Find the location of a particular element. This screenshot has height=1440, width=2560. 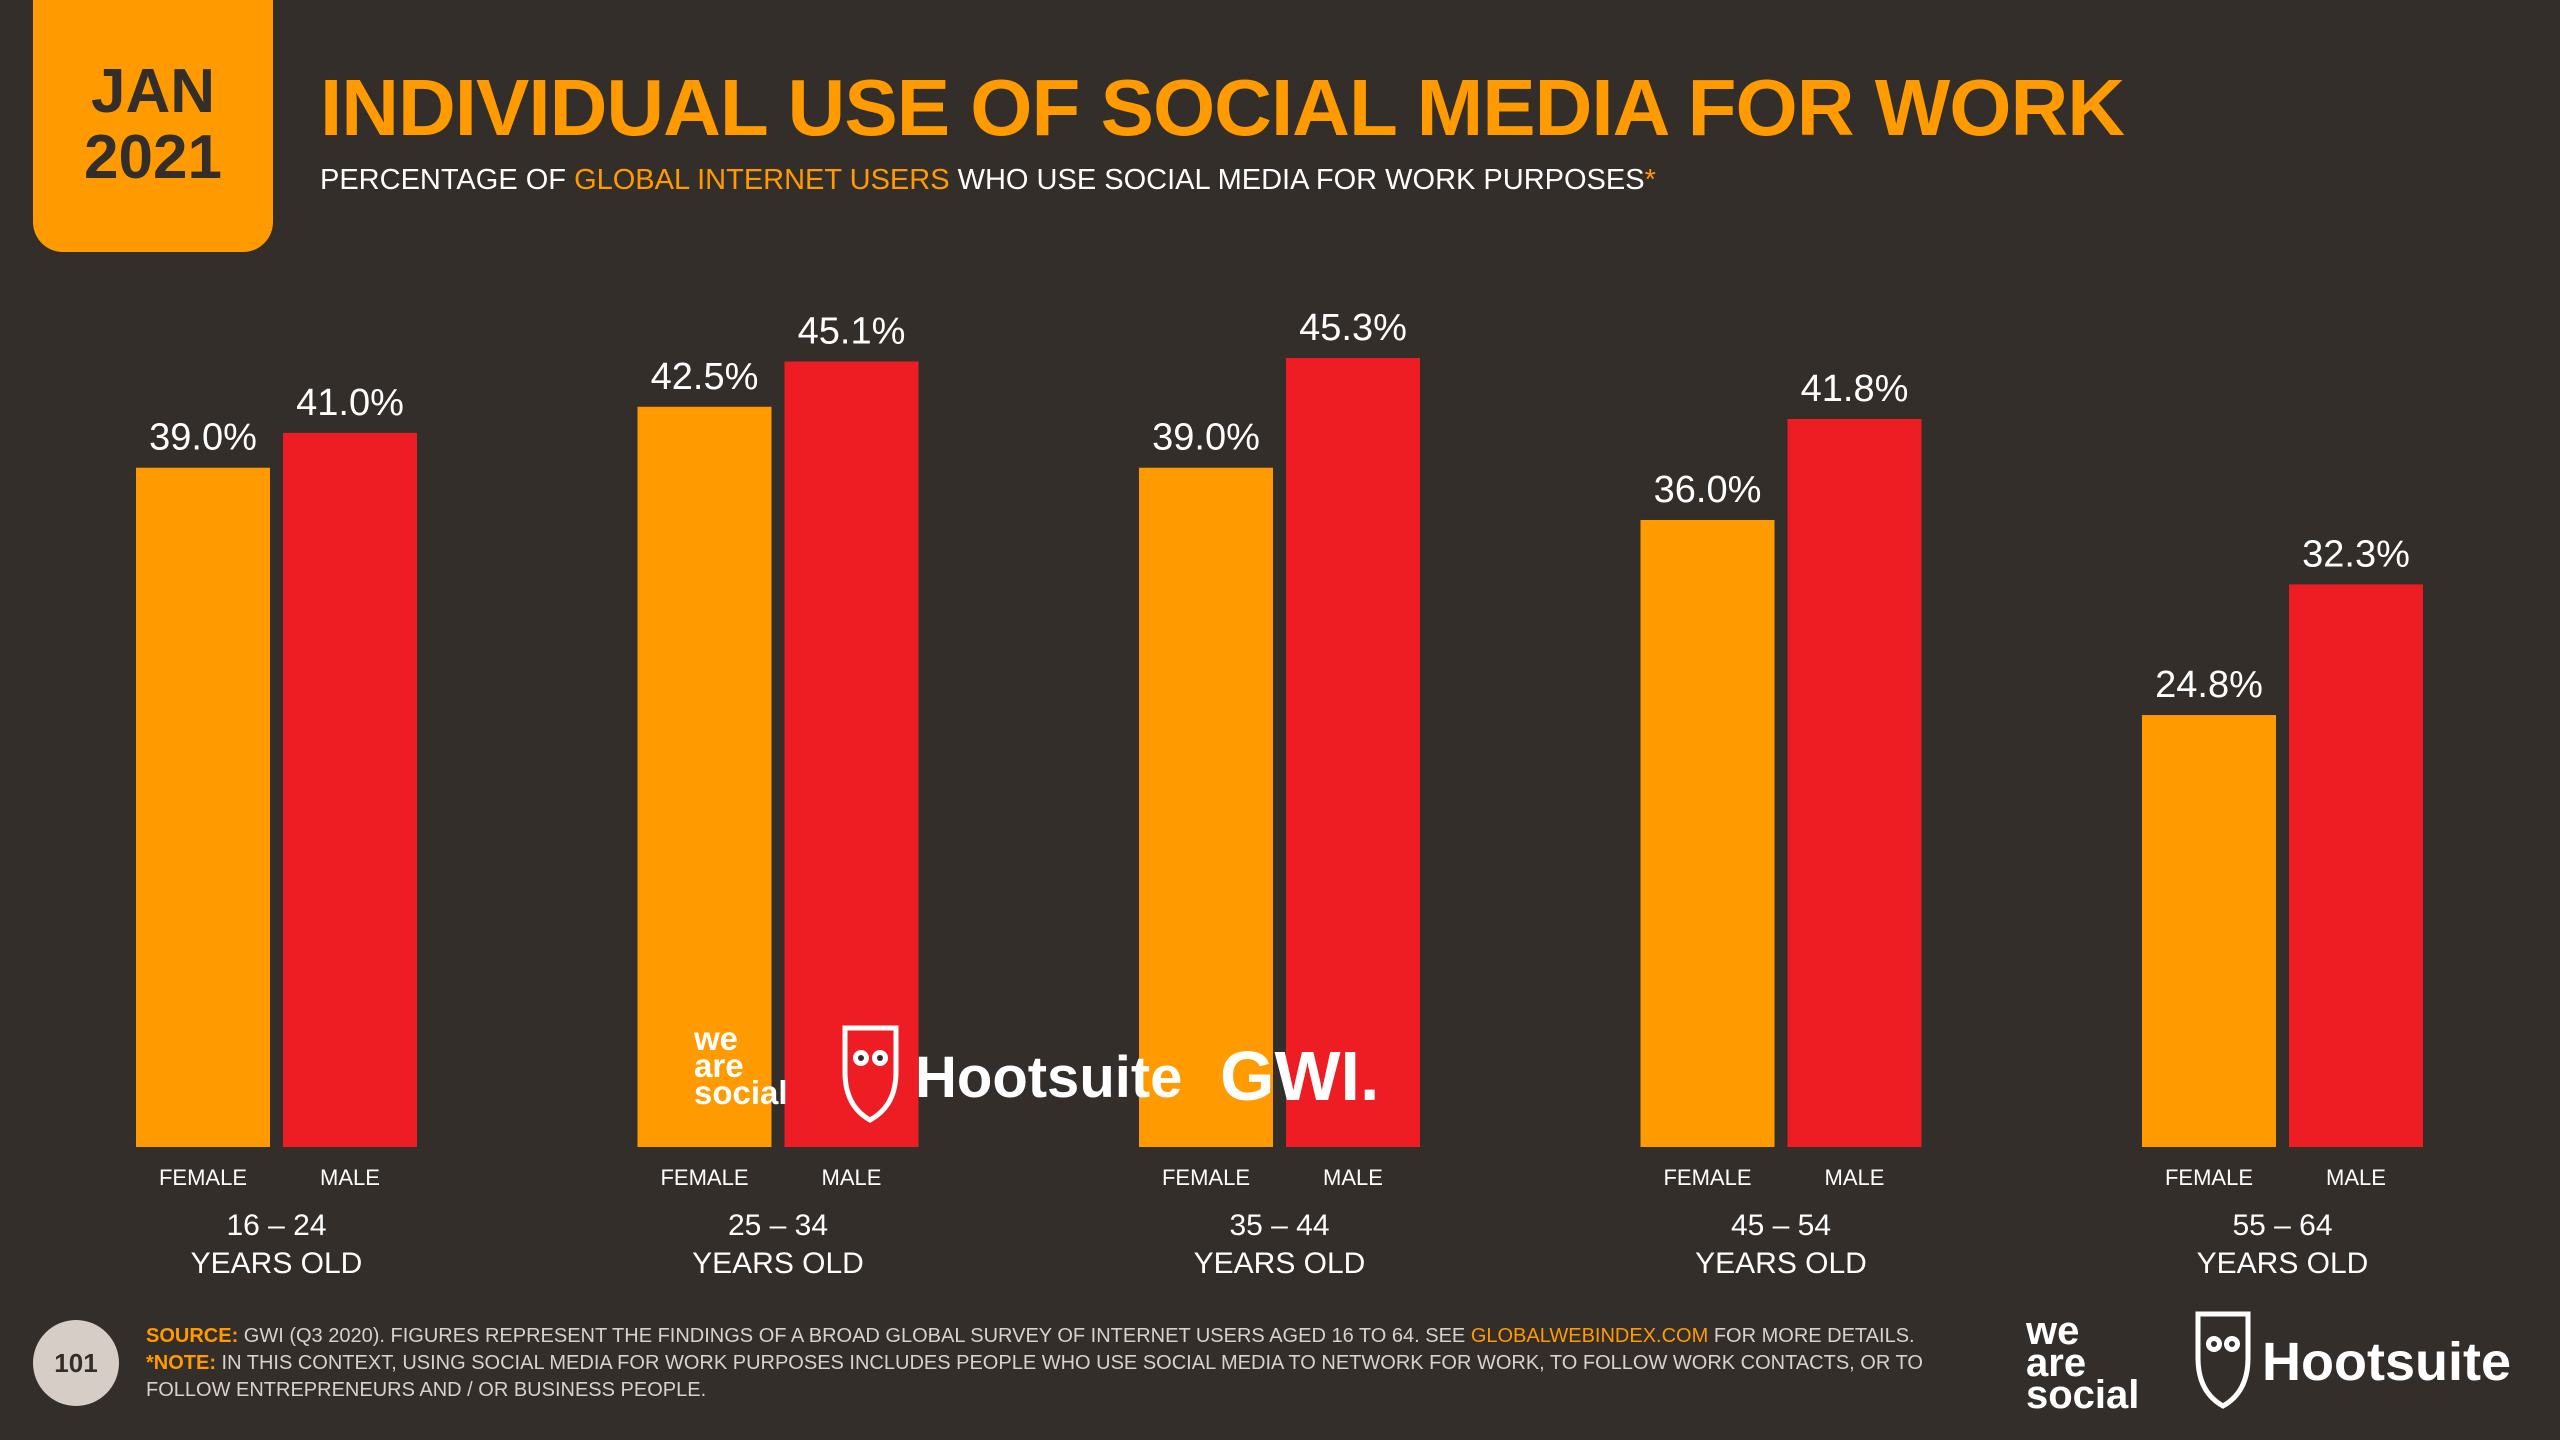

note-label: *NOTE: is located at coordinates (181, 1363).